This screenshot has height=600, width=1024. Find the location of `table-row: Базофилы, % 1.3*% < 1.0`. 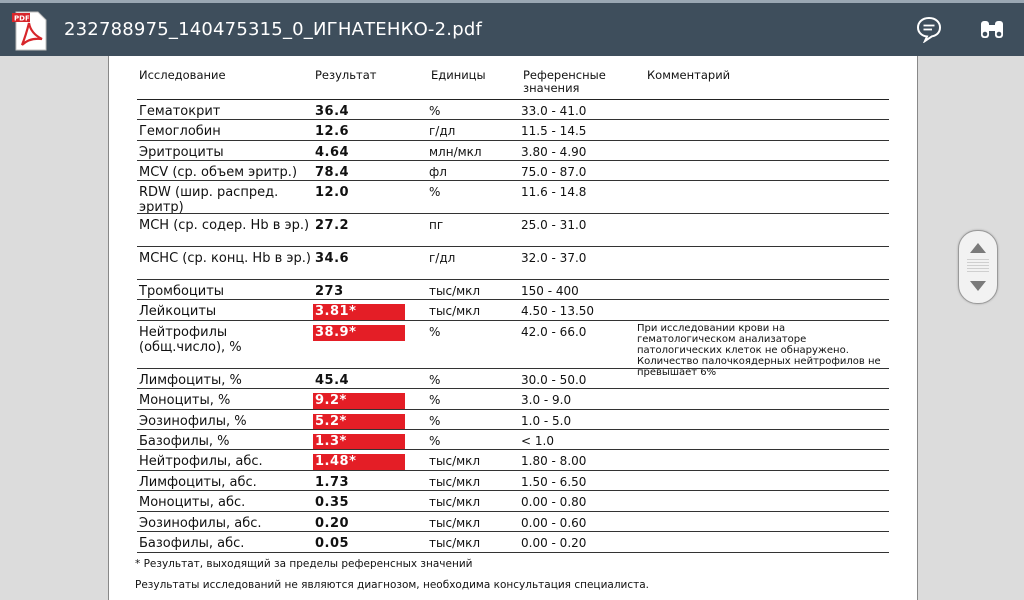

table-row: Базофилы, % 1.3*% < 1.0 is located at coordinates (513, 439).